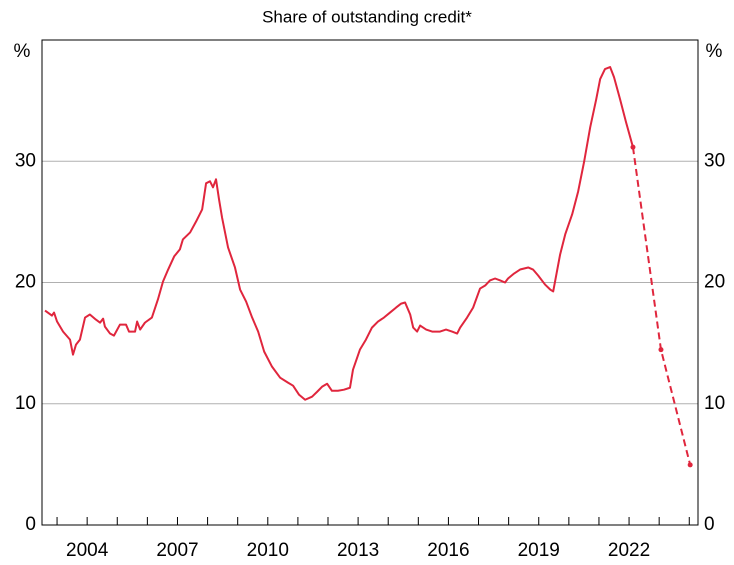  What do you see at coordinates (714, 160) in the screenshot?
I see `y2-tick-label: 30` at bounding box center [714, 160].